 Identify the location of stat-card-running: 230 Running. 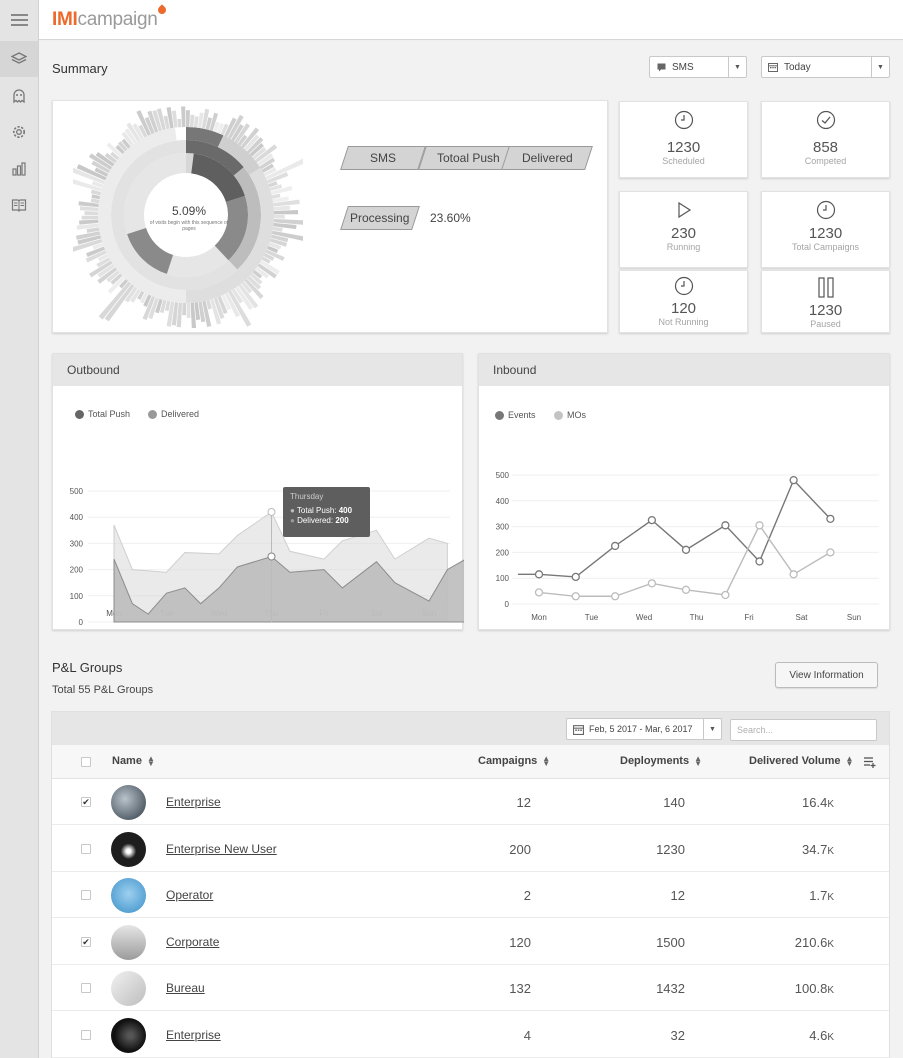
(683, 229).